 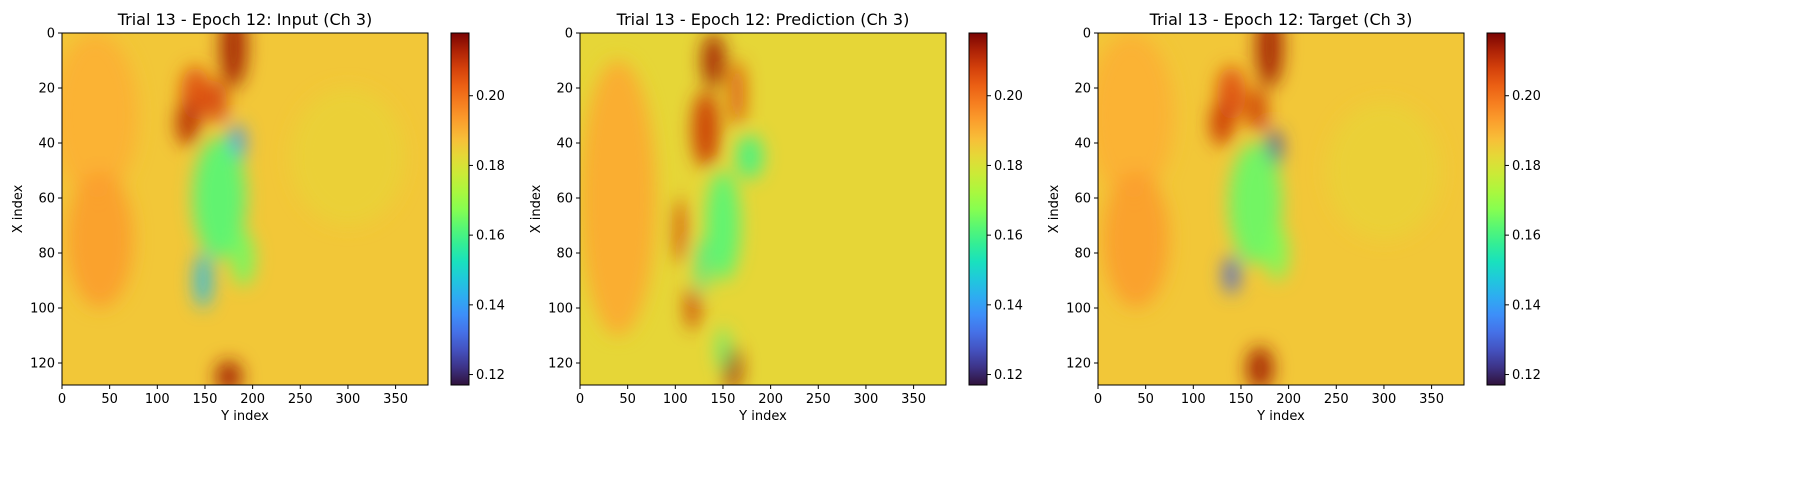 I want to click on x-tick-label: 150, so click(x=205, y=399).